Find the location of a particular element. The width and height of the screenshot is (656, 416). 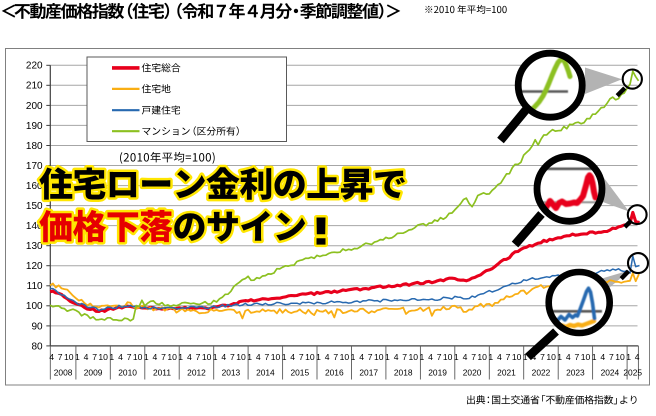

svg-text: 2014 is located at coordinates (265, 373).